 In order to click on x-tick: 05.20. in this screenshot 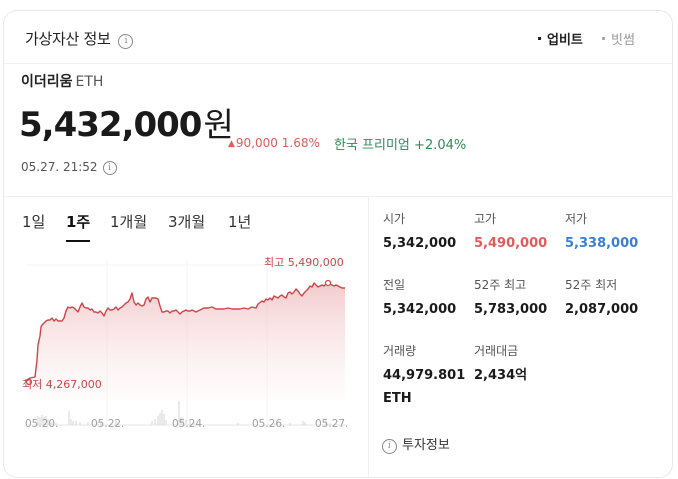, I will do `click(42, 424)`.